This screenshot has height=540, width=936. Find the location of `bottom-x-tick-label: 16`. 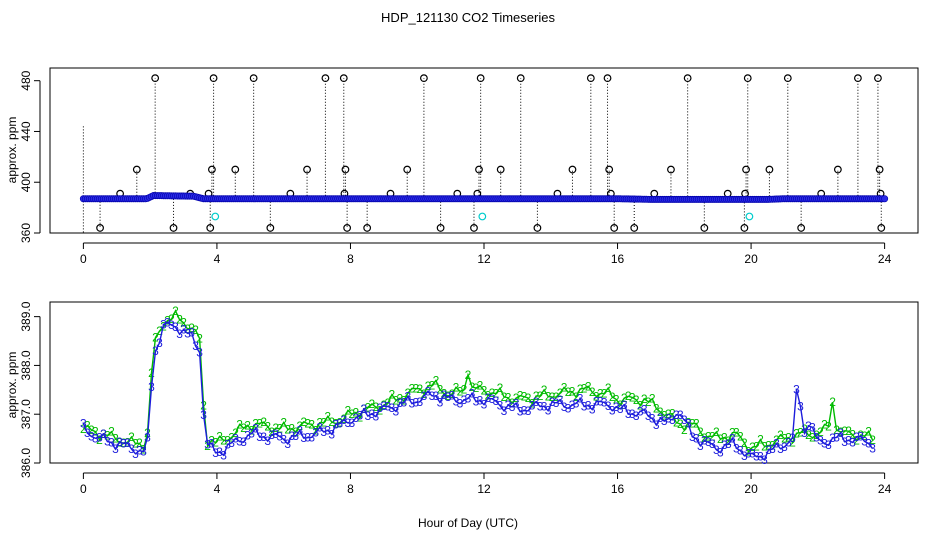

bottom-x-tick-label: 16 is located at coordinates (618, 489).